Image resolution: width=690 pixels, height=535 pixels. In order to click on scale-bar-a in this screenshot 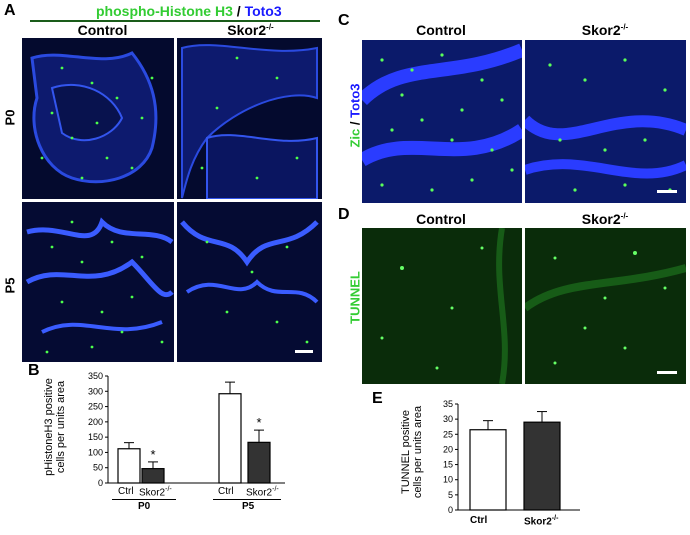, I will do `click(304, 351)`.